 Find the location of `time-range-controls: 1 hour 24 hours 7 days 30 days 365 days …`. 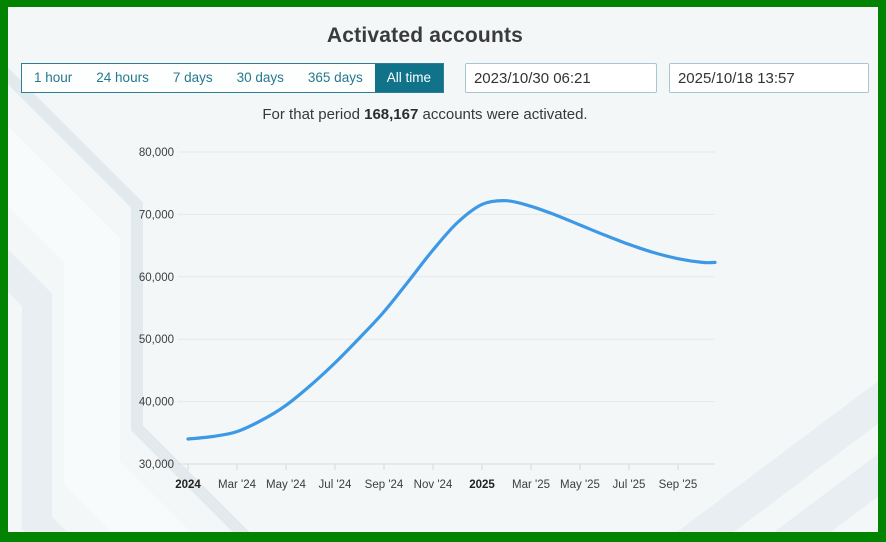

time-range-controls: 1 hour 24 hours 7 days 30 days 365 days … is located at coordinates (445, 78).